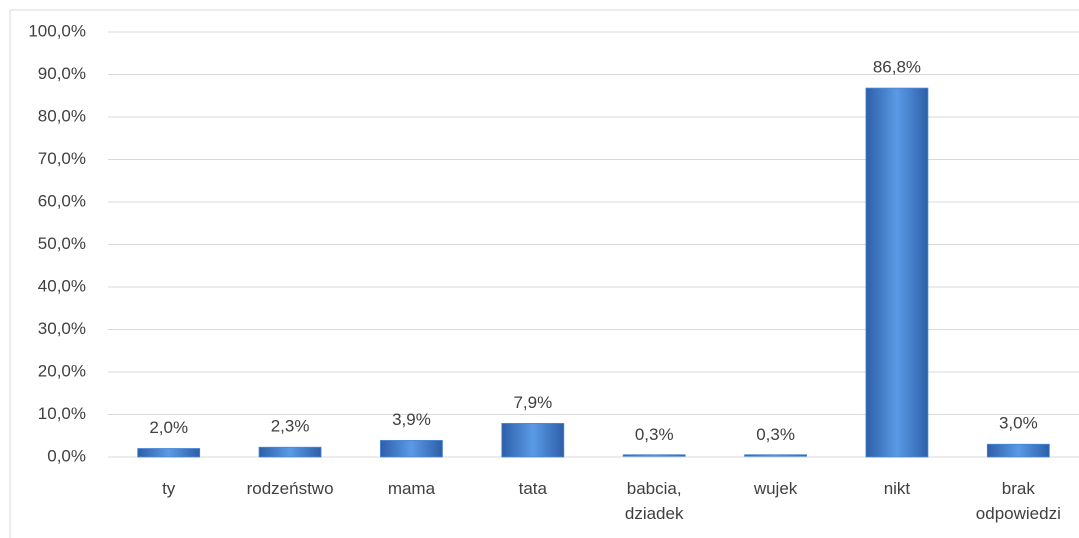  What do you see at coordinates (62, 413) in the screenshot?
I see `y-tick-label: 10,0%` at bounding box center [62, 413].